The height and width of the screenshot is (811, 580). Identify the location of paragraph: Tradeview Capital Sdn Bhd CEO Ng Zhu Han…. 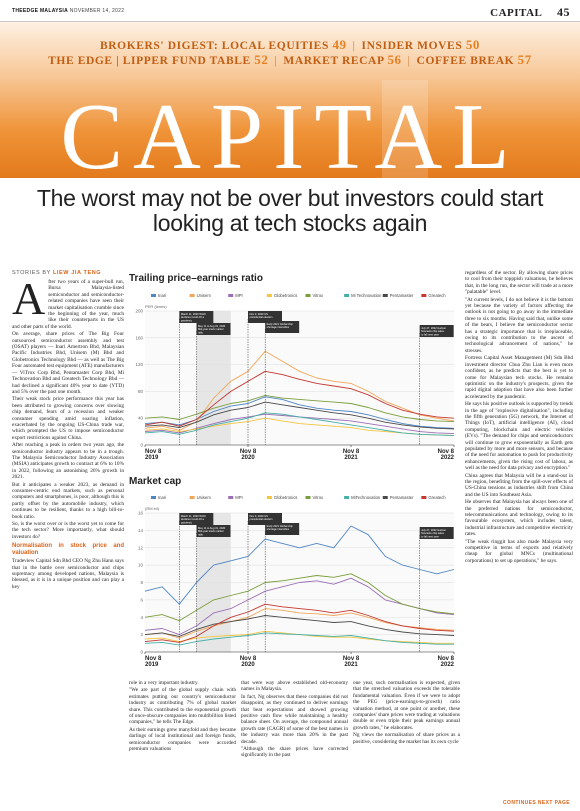
(68, 574).